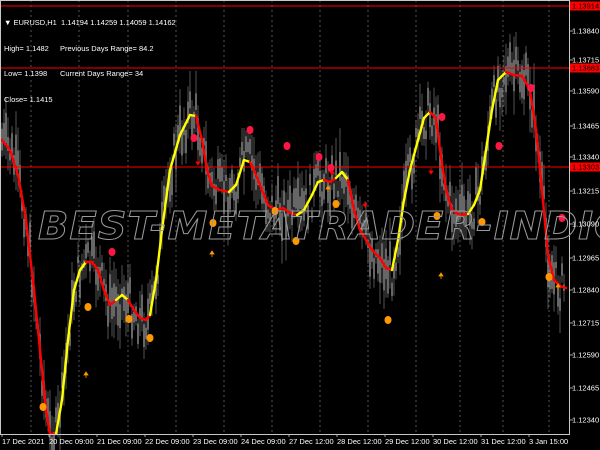 Image resolution: width=600 pixels, height=450 pixels. I want to click on time-label: 23 Dec 09:00, so click(215, 441).